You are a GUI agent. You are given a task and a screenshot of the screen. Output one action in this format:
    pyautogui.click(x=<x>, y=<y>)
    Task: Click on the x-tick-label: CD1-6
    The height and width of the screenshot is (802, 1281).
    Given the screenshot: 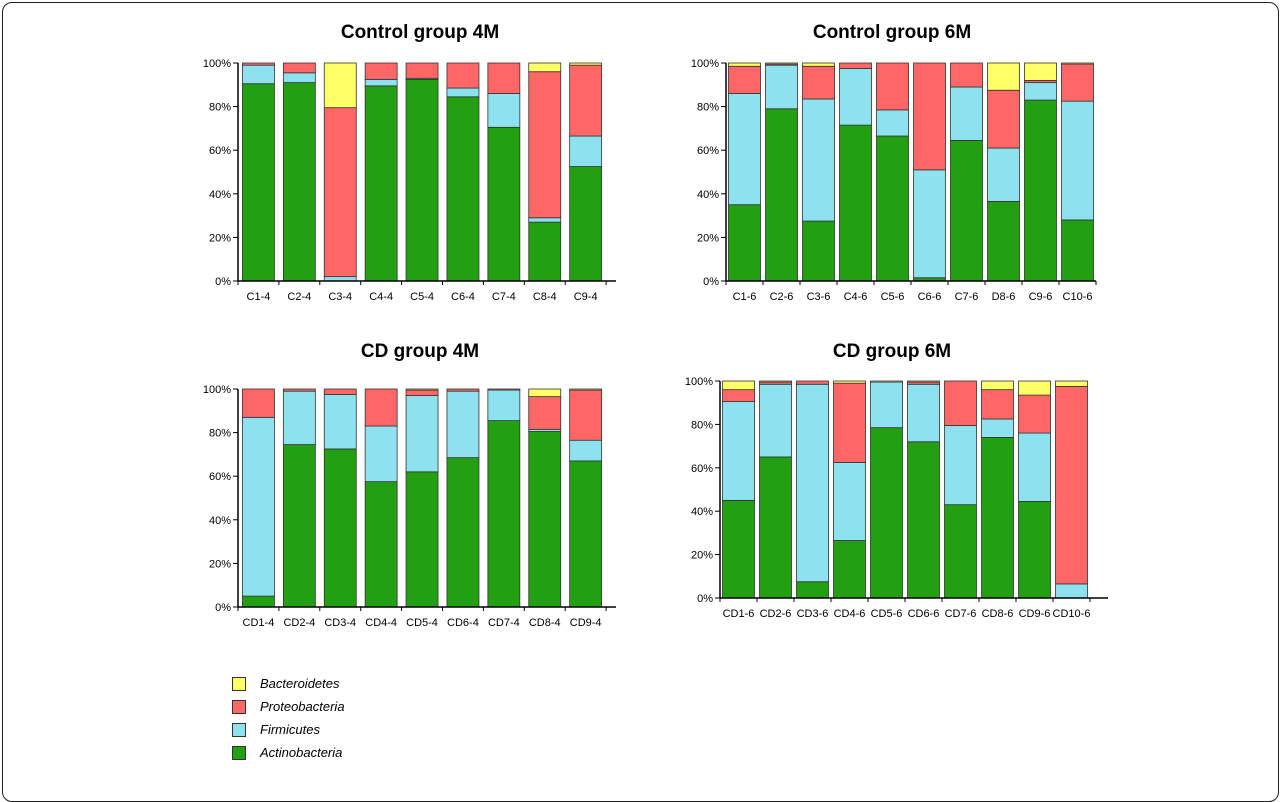 What is the action you would take?
    pyautogui.click(x=739, y=614)
    